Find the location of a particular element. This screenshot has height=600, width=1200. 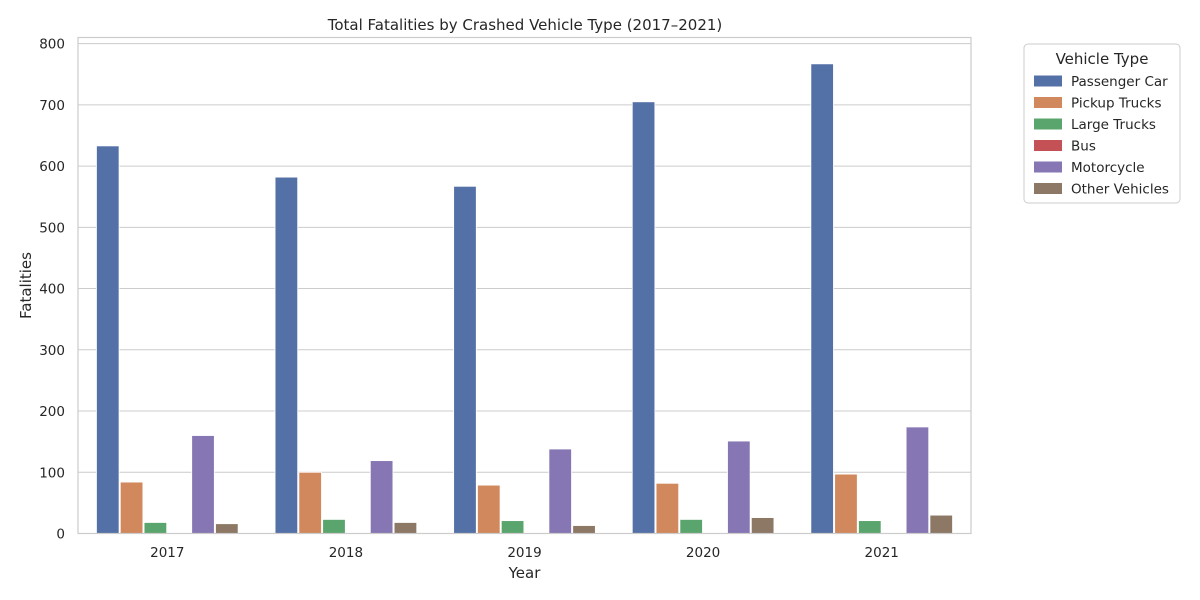

bar-pickup-trucks-2019 is located at coordinates (489, 509).